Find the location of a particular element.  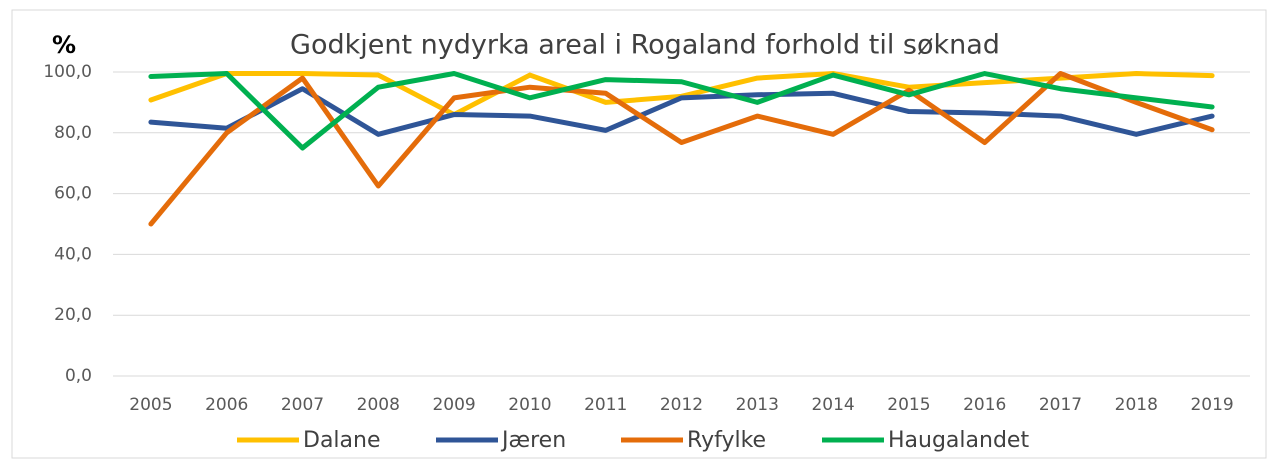

x-tick-label: 2008 is located at coordinates (378, 405).